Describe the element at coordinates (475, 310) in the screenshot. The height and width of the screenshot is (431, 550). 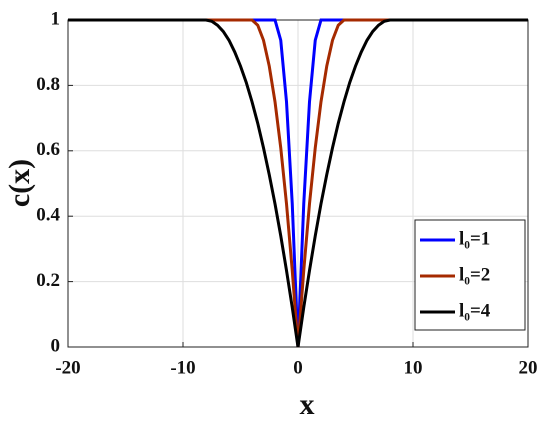
I see `legend-label: l₀=4` at that location.